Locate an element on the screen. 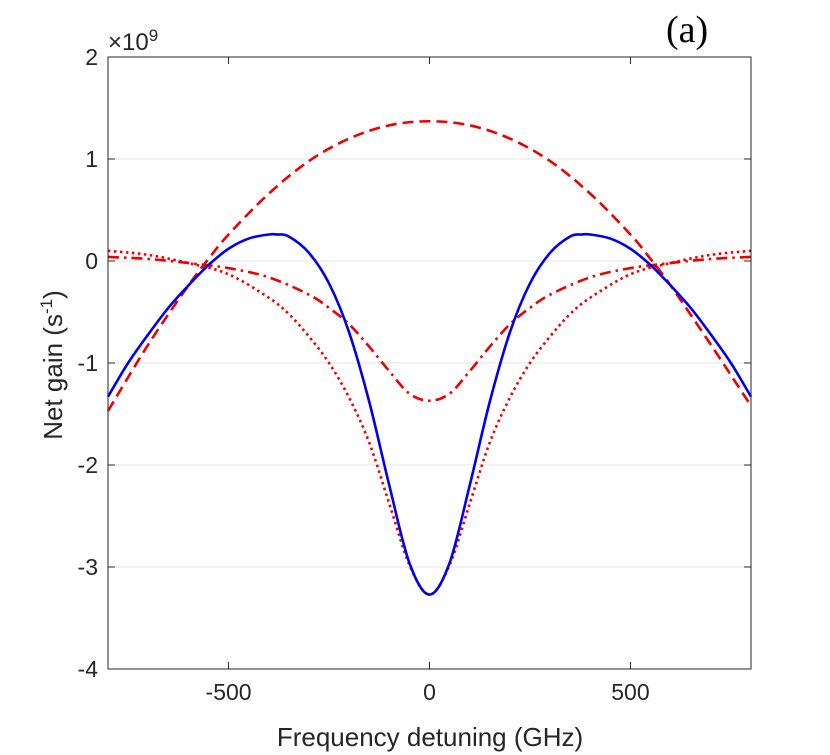 The image size is (830, 755). y-tick-label-1: 1 is located at coordinates (91, 159).